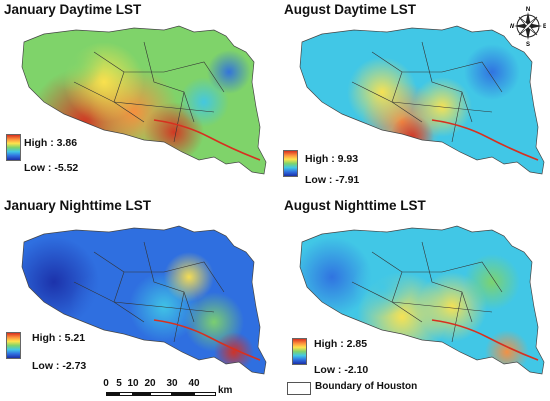 This screenshot has height=401, width=550. I want to click on scale-tick-10: 10, so click(133, 383).